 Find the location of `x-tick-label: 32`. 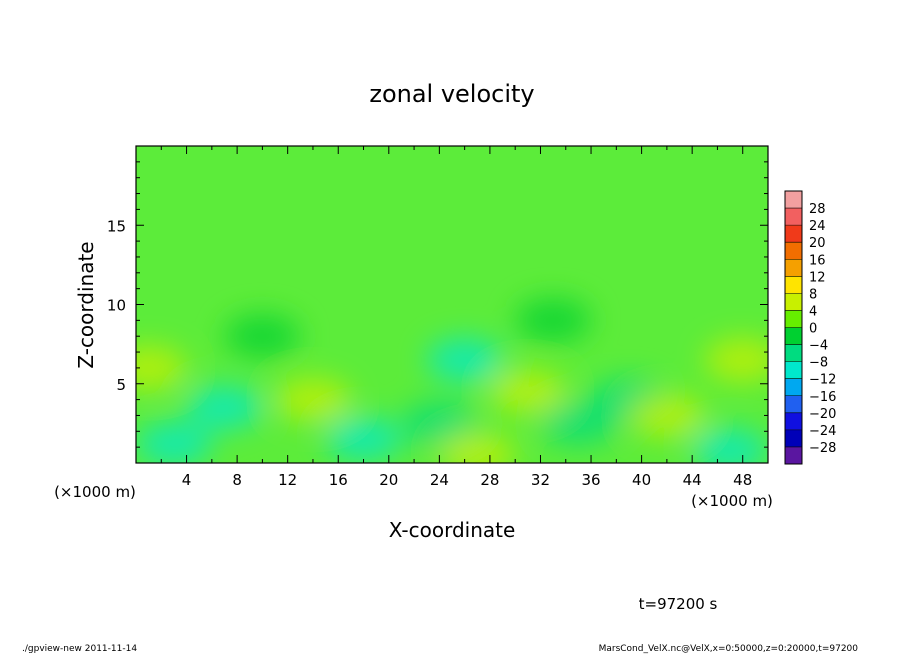

x-tick-label: 32 is located at coordinates (540, 480).